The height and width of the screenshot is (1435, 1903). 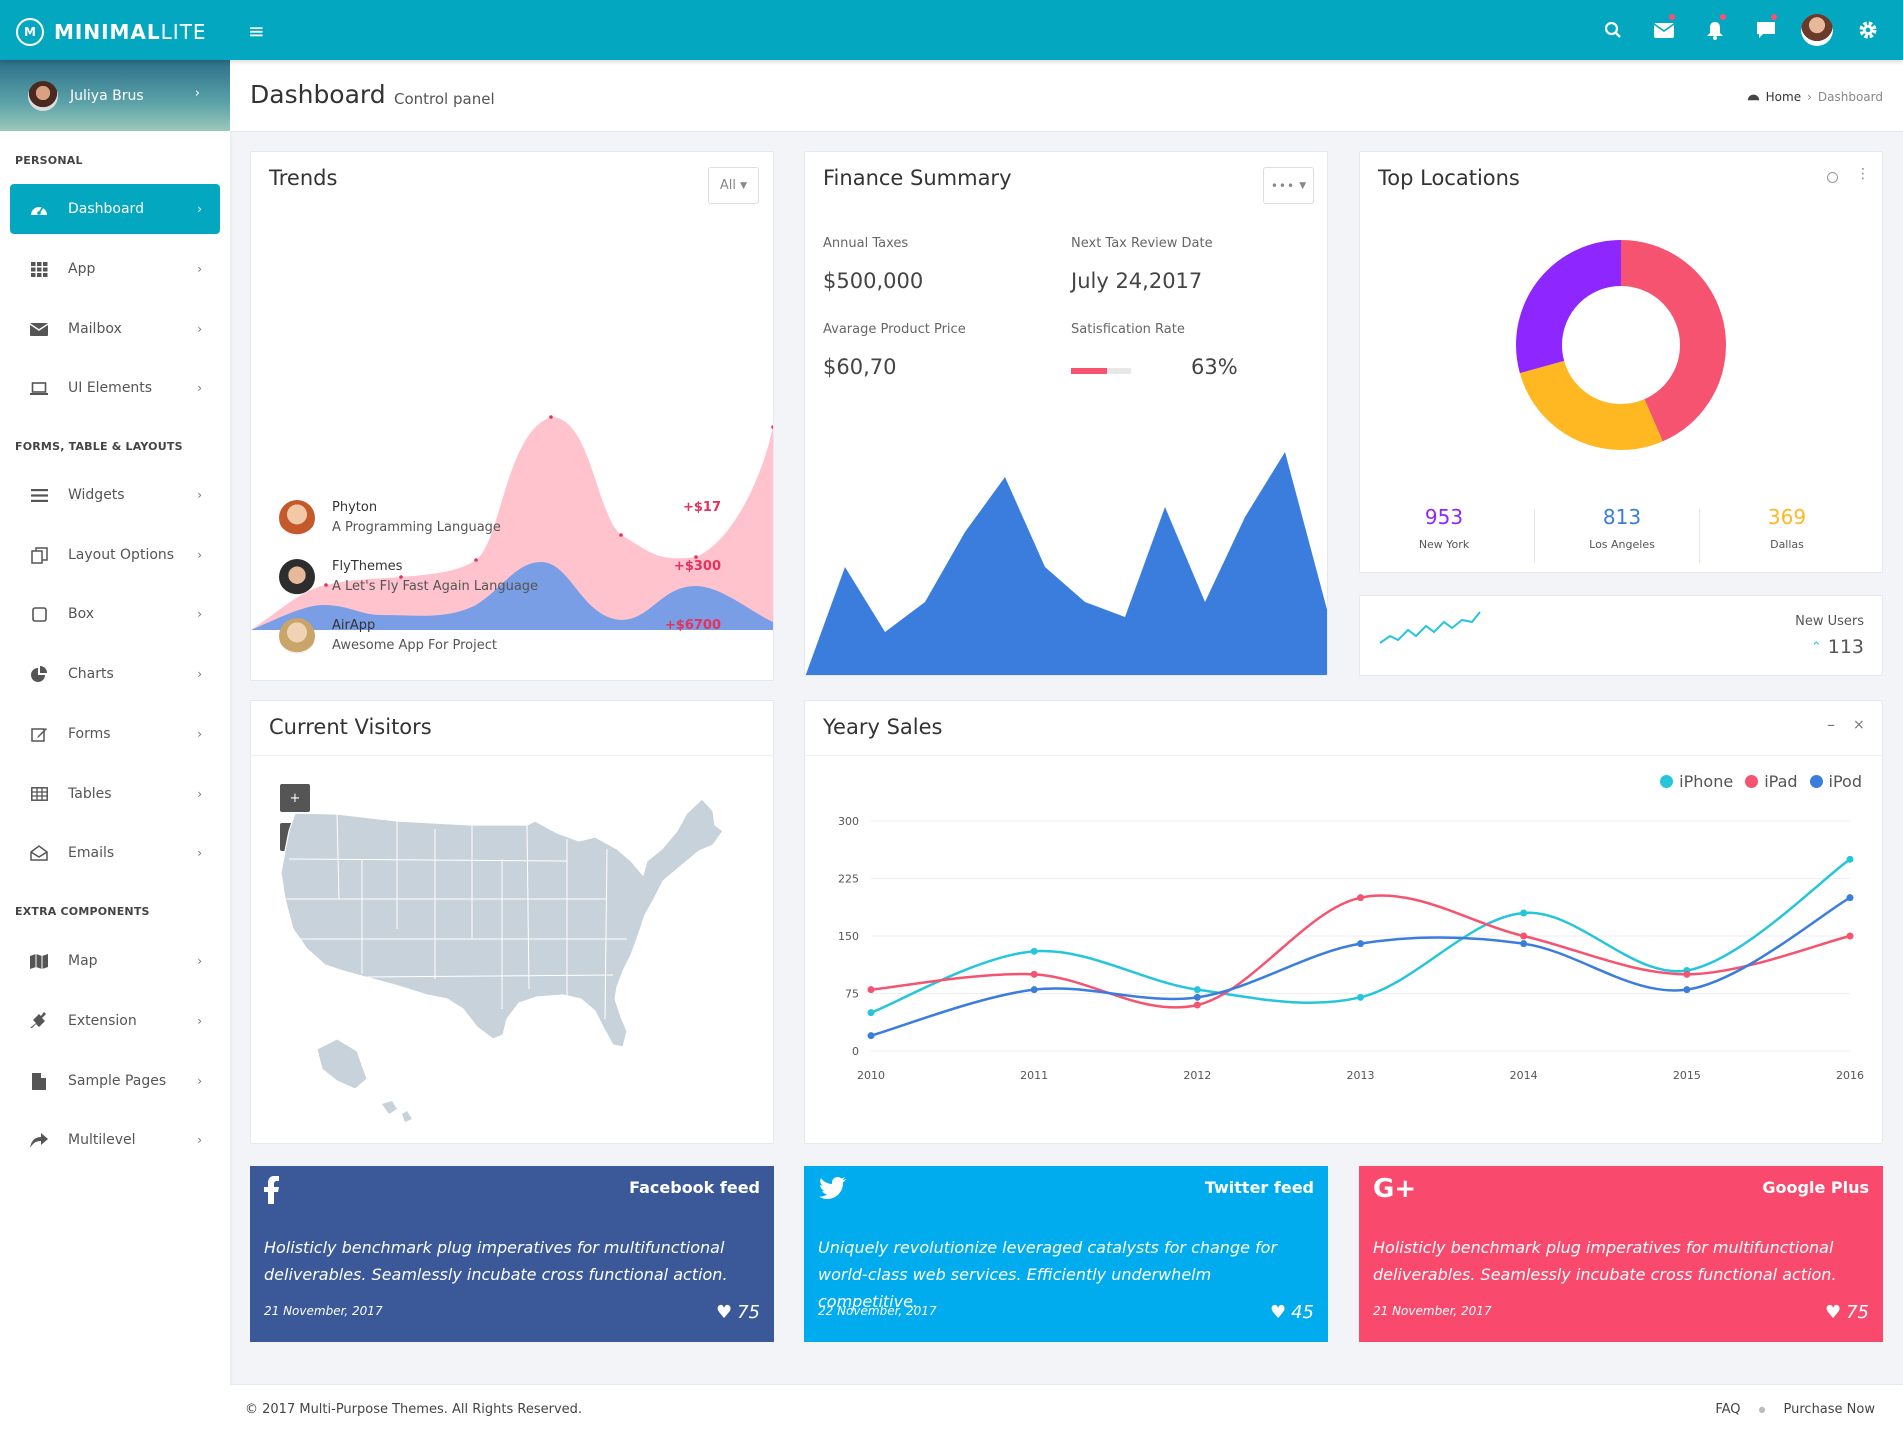 I want to click on location-city-dallas: Dallas, so click(x=1787, y=544).